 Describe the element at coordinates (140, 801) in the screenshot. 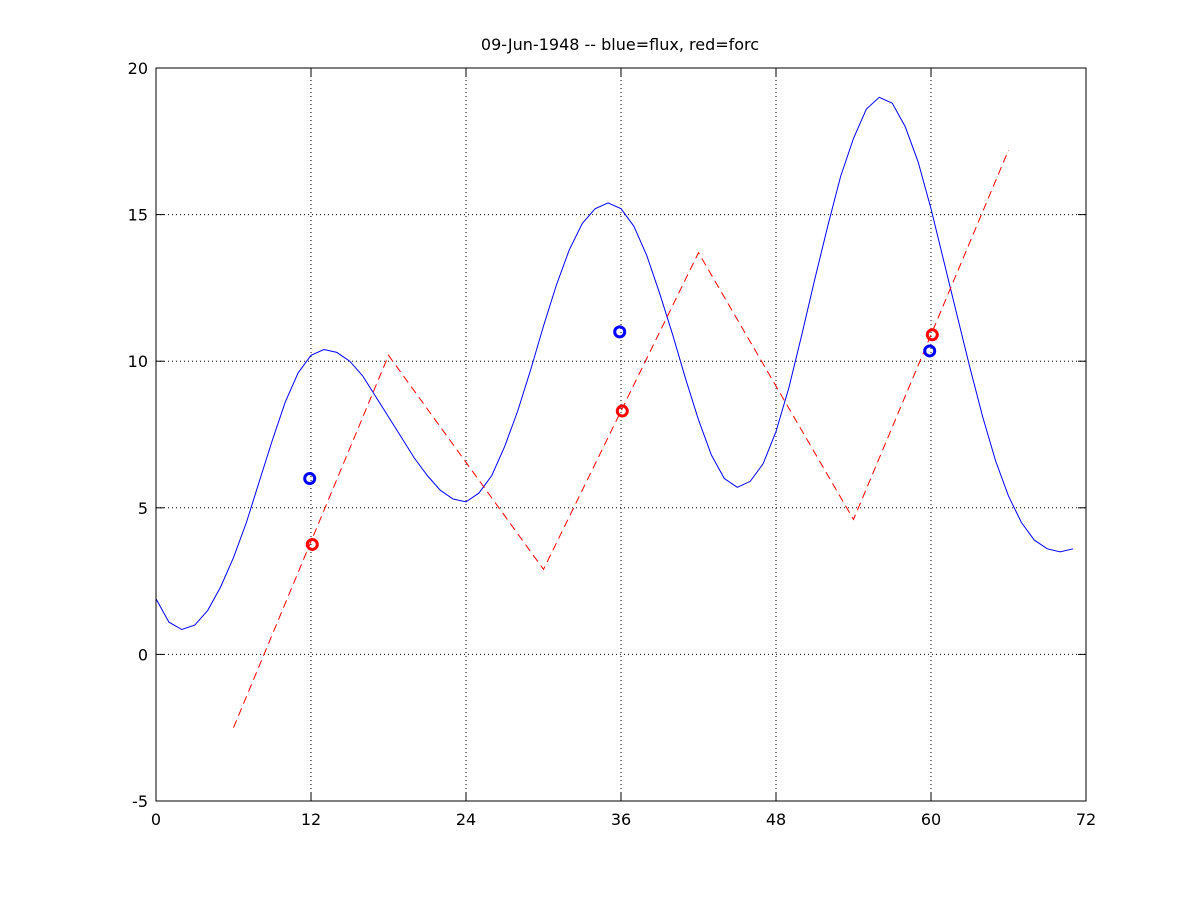

I see `y-tick-label: -5` at that location.